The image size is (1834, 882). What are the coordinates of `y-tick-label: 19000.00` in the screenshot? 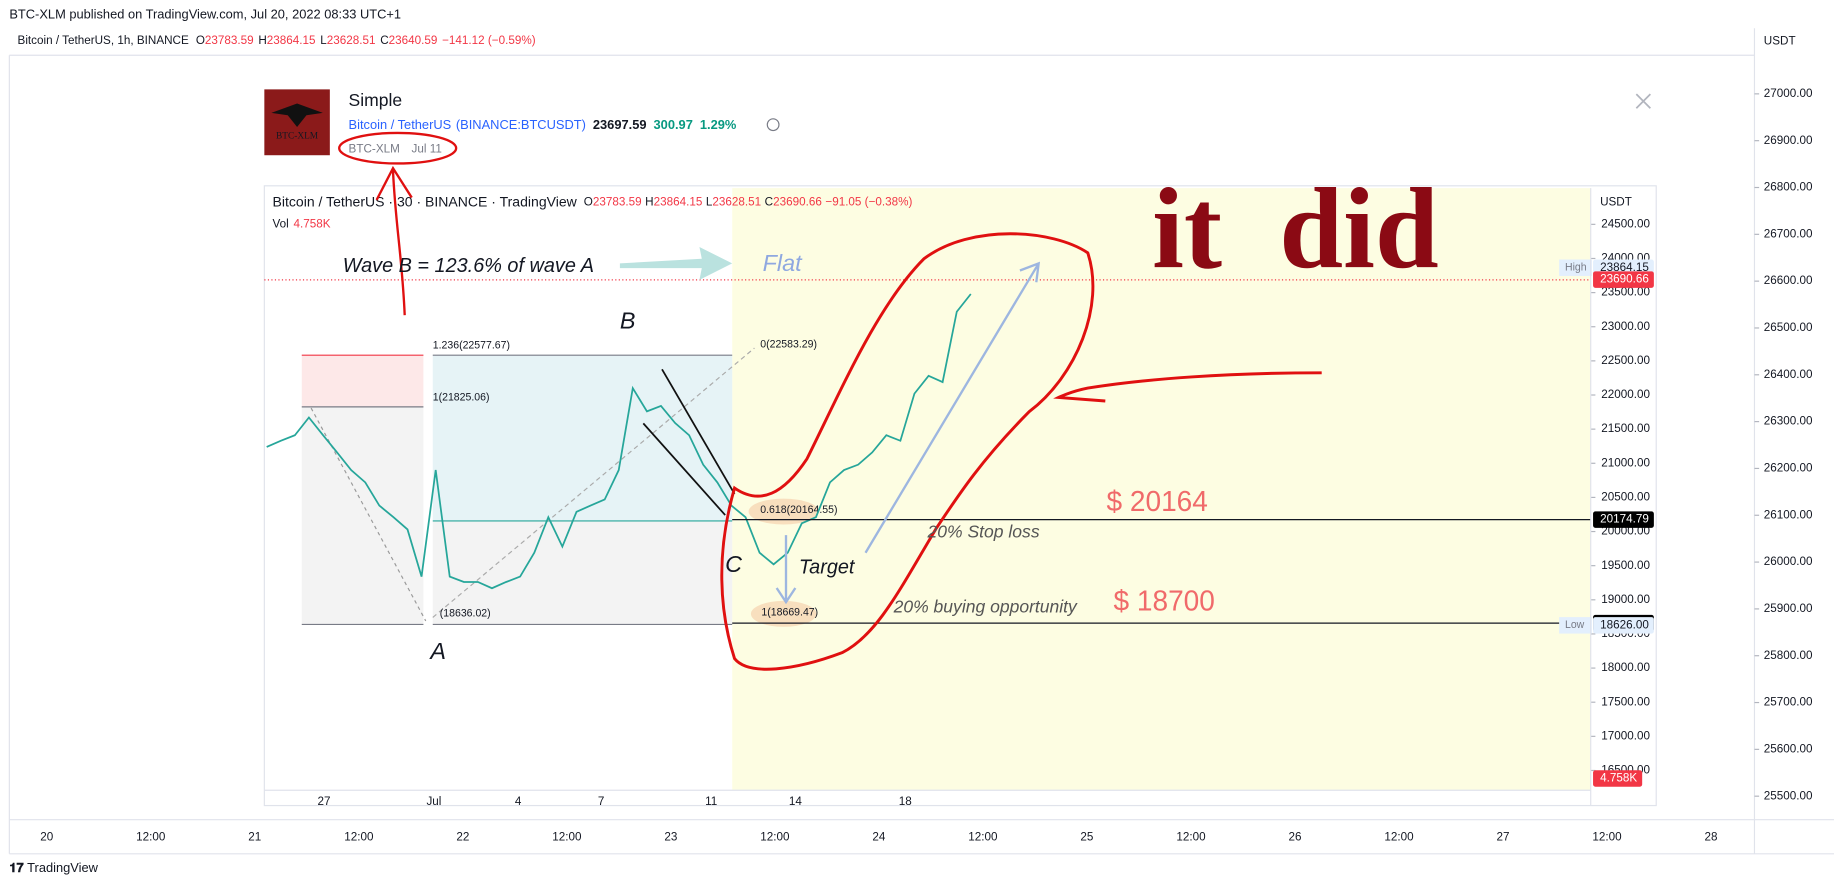 It's located at (1625, 599).